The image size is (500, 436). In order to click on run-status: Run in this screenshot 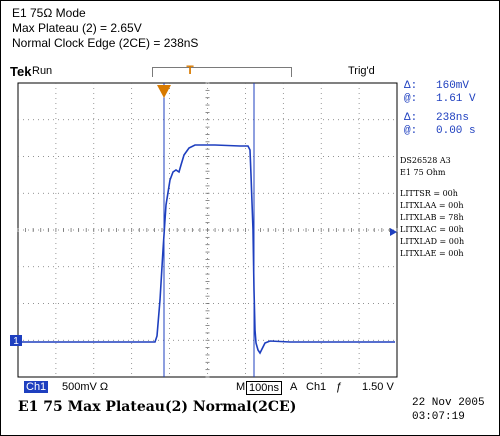, I will do `click(42, 71)`.